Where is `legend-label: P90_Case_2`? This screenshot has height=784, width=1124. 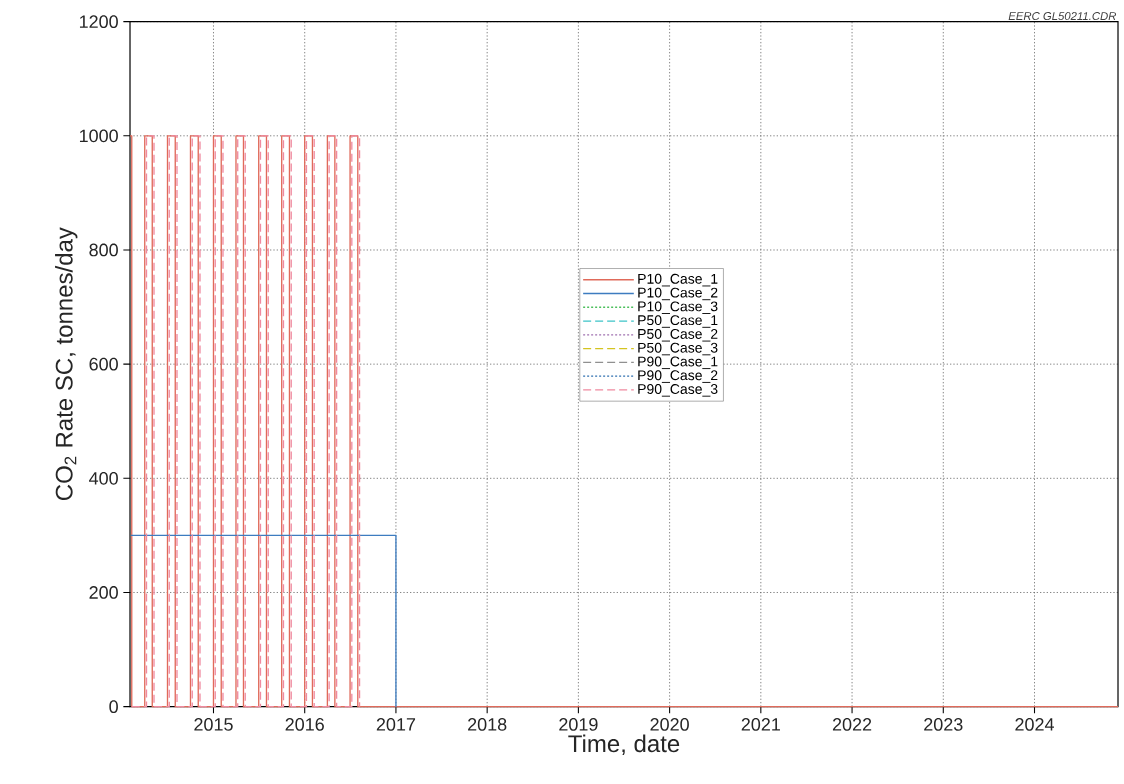 legend-label: P90_Case_2 is located at coordinates (678, 376).